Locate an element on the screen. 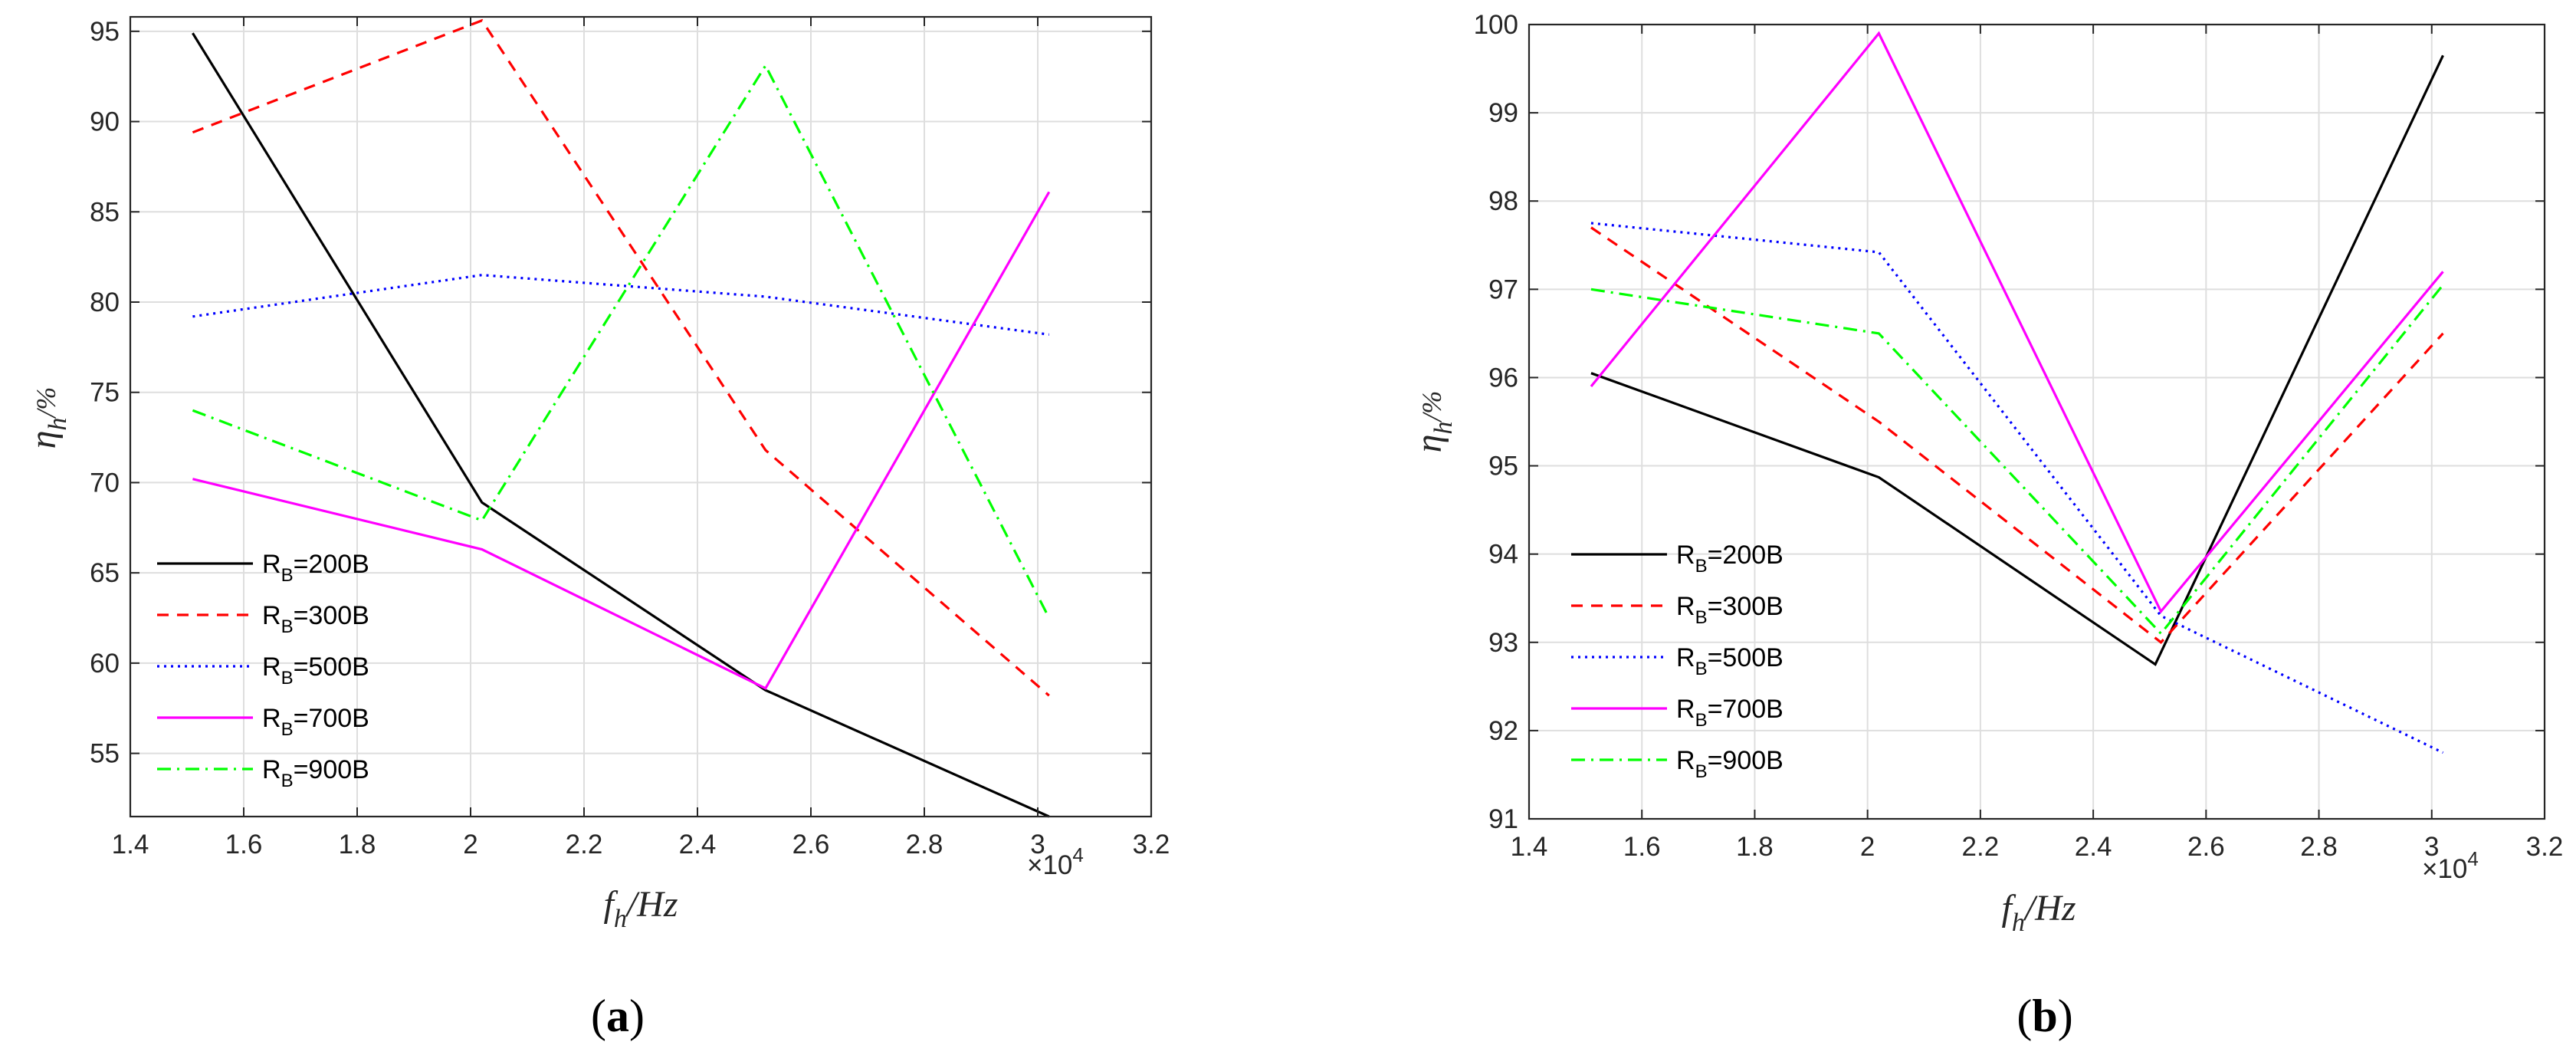  y-tick-label: 55 is located at coordinates (105, 754).